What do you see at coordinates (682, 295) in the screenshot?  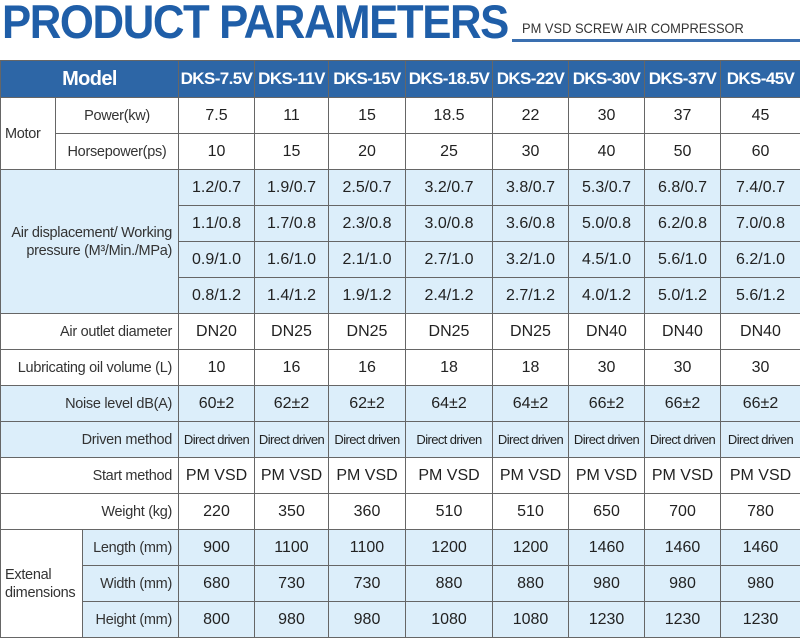 I see `air-displacement-cell: 5.0/1.2` at bounding box center [682, 295].